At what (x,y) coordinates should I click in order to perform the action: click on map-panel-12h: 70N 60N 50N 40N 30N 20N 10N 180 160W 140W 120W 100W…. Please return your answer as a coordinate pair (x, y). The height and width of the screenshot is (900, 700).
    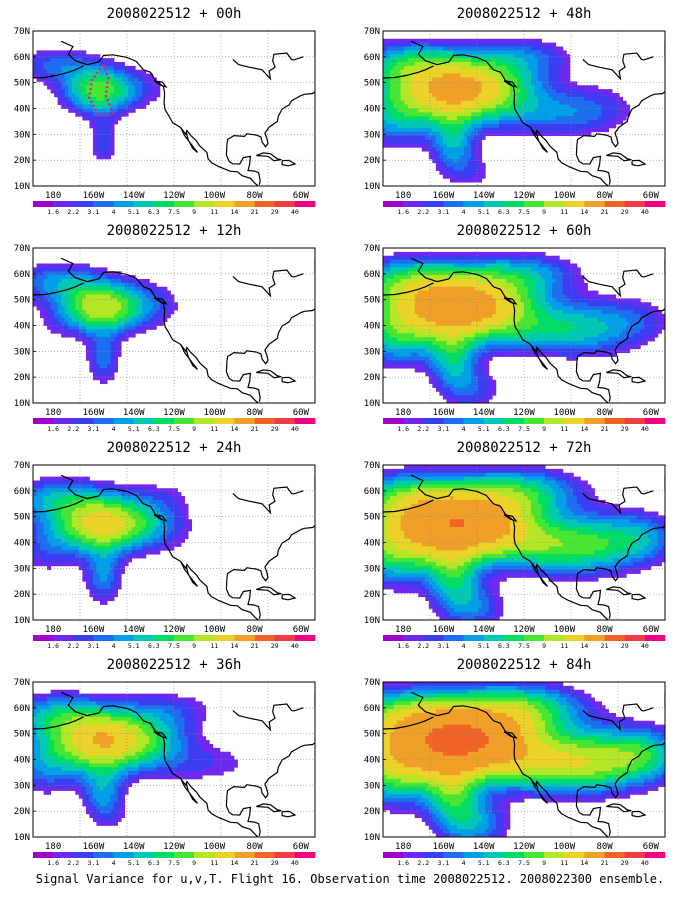
    Looking at the image, I should click on (165, 338).